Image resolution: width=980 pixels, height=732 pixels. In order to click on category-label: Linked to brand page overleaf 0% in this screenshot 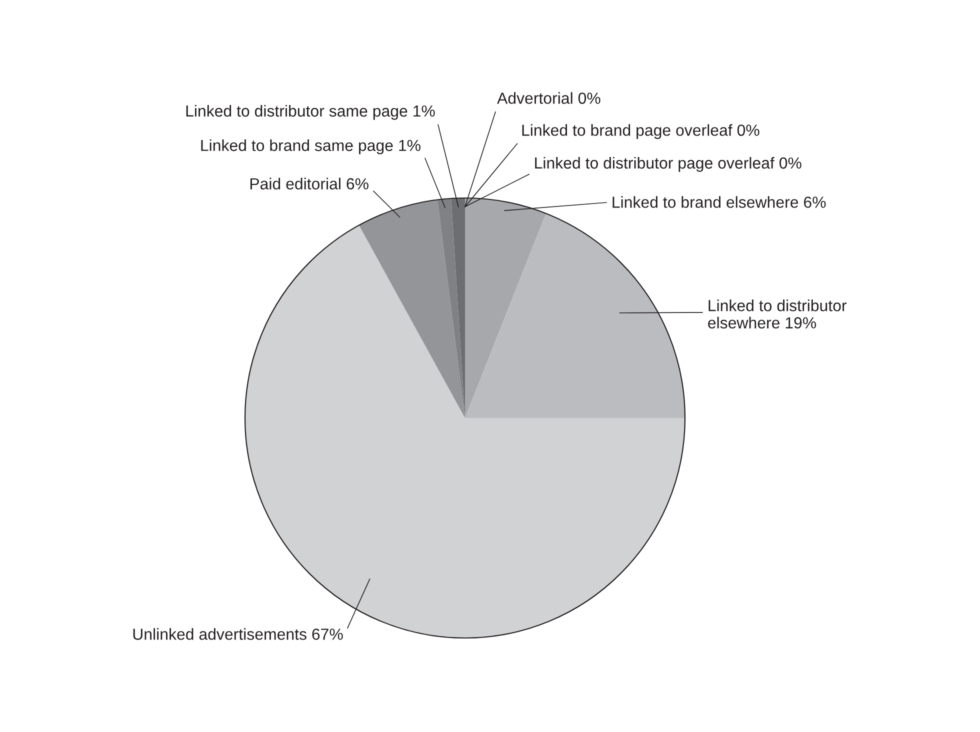, I will do `click(641, 132)`.